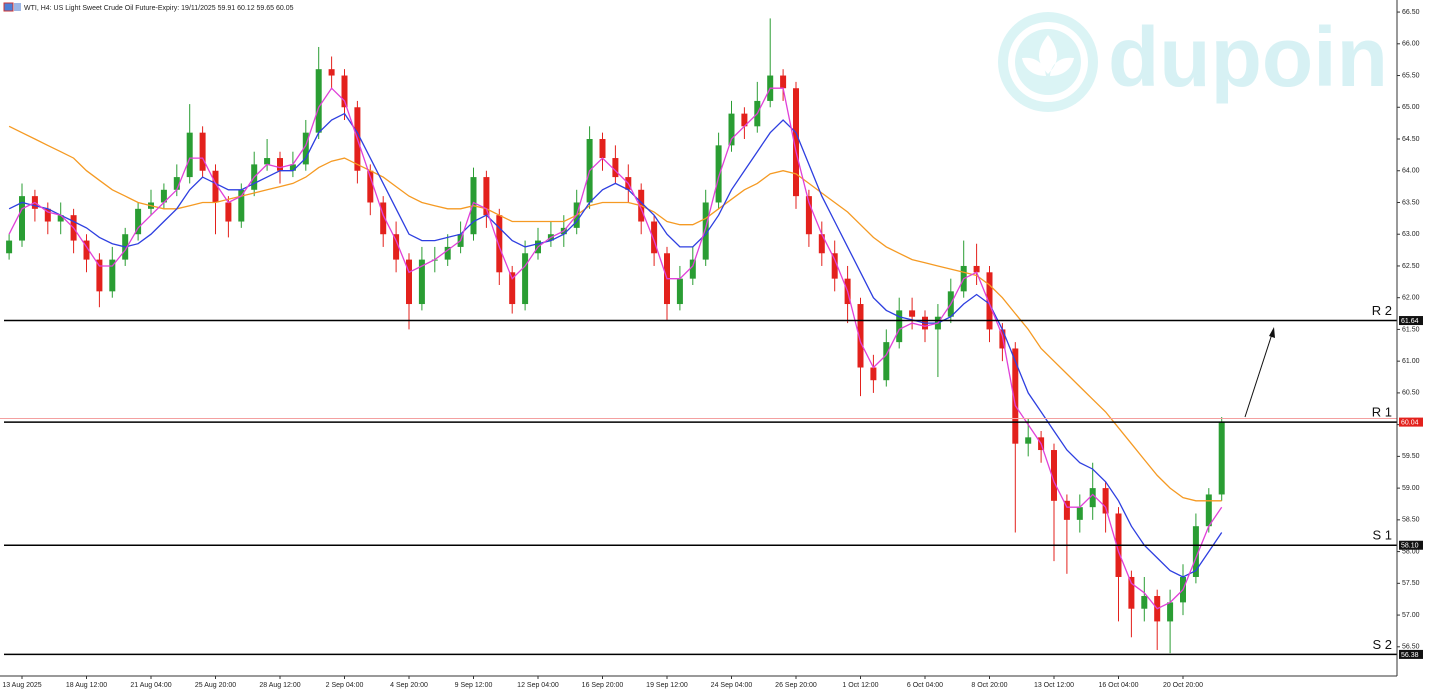  Describe the element at coordinates (1259, 372) in the screenshot. I see `arrow` at that location.